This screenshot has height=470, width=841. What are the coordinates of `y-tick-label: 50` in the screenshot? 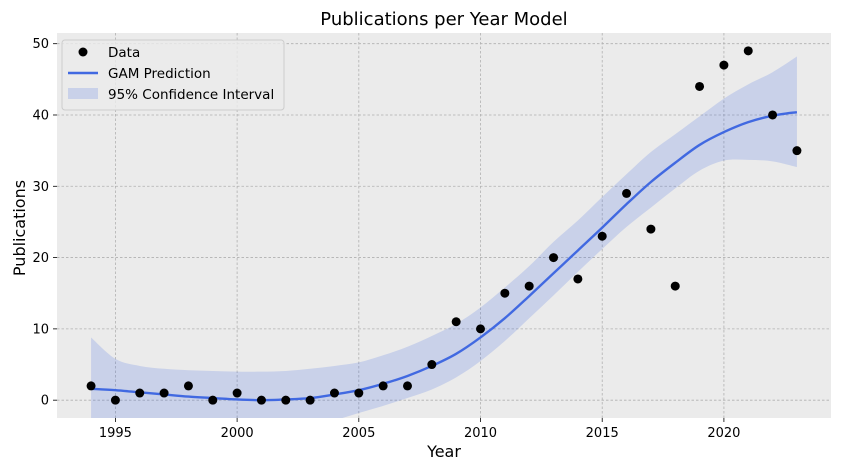 It's located at (40, 44).